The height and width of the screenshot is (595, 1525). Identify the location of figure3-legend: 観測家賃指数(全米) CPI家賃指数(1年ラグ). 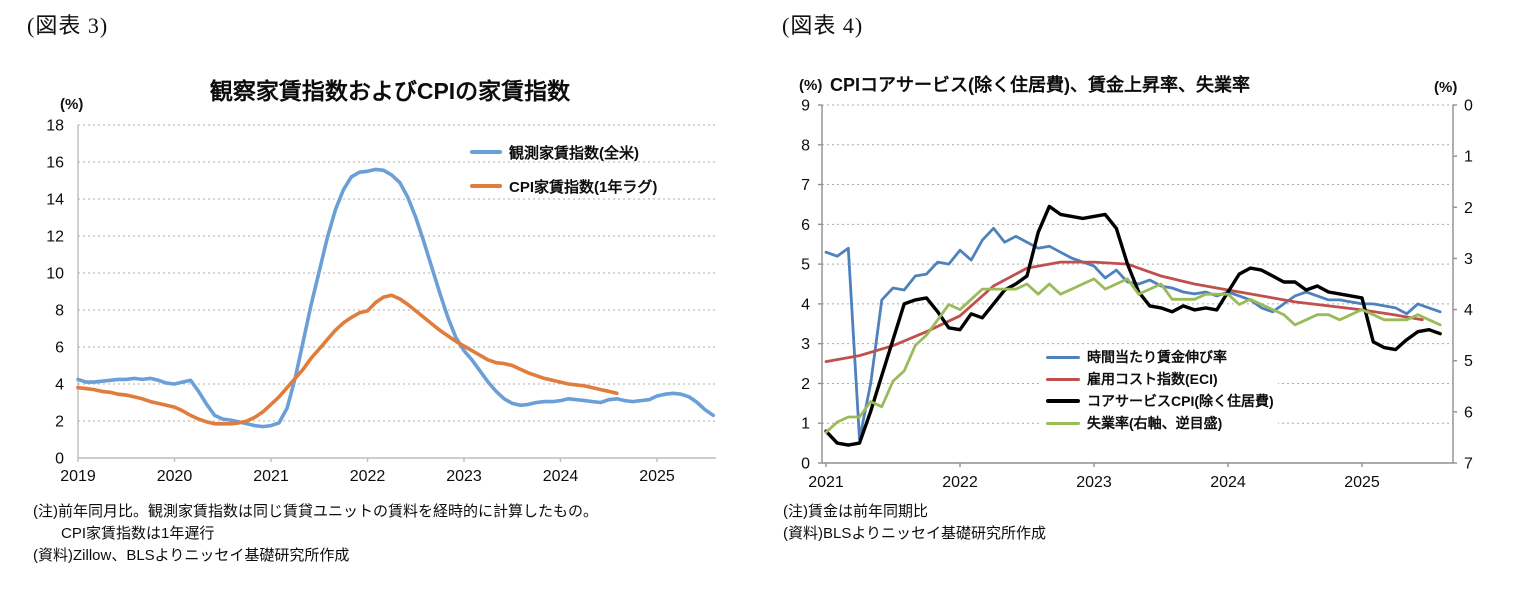
(563, 175).